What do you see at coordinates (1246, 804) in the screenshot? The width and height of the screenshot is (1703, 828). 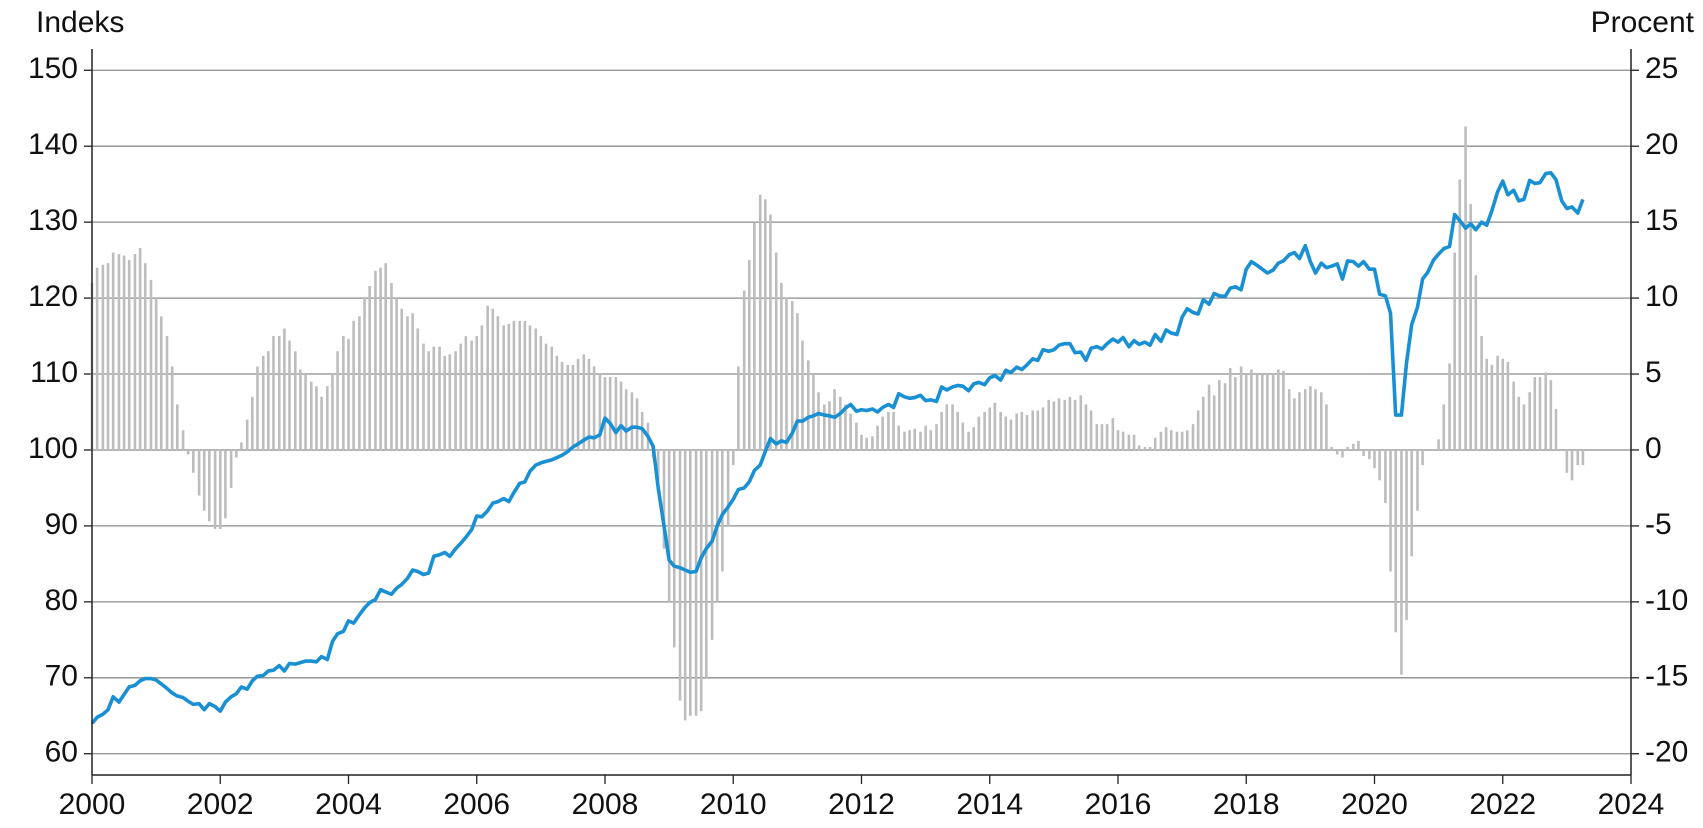 I see `x-tick-label: 2018` at bounding box center [1246, 804].